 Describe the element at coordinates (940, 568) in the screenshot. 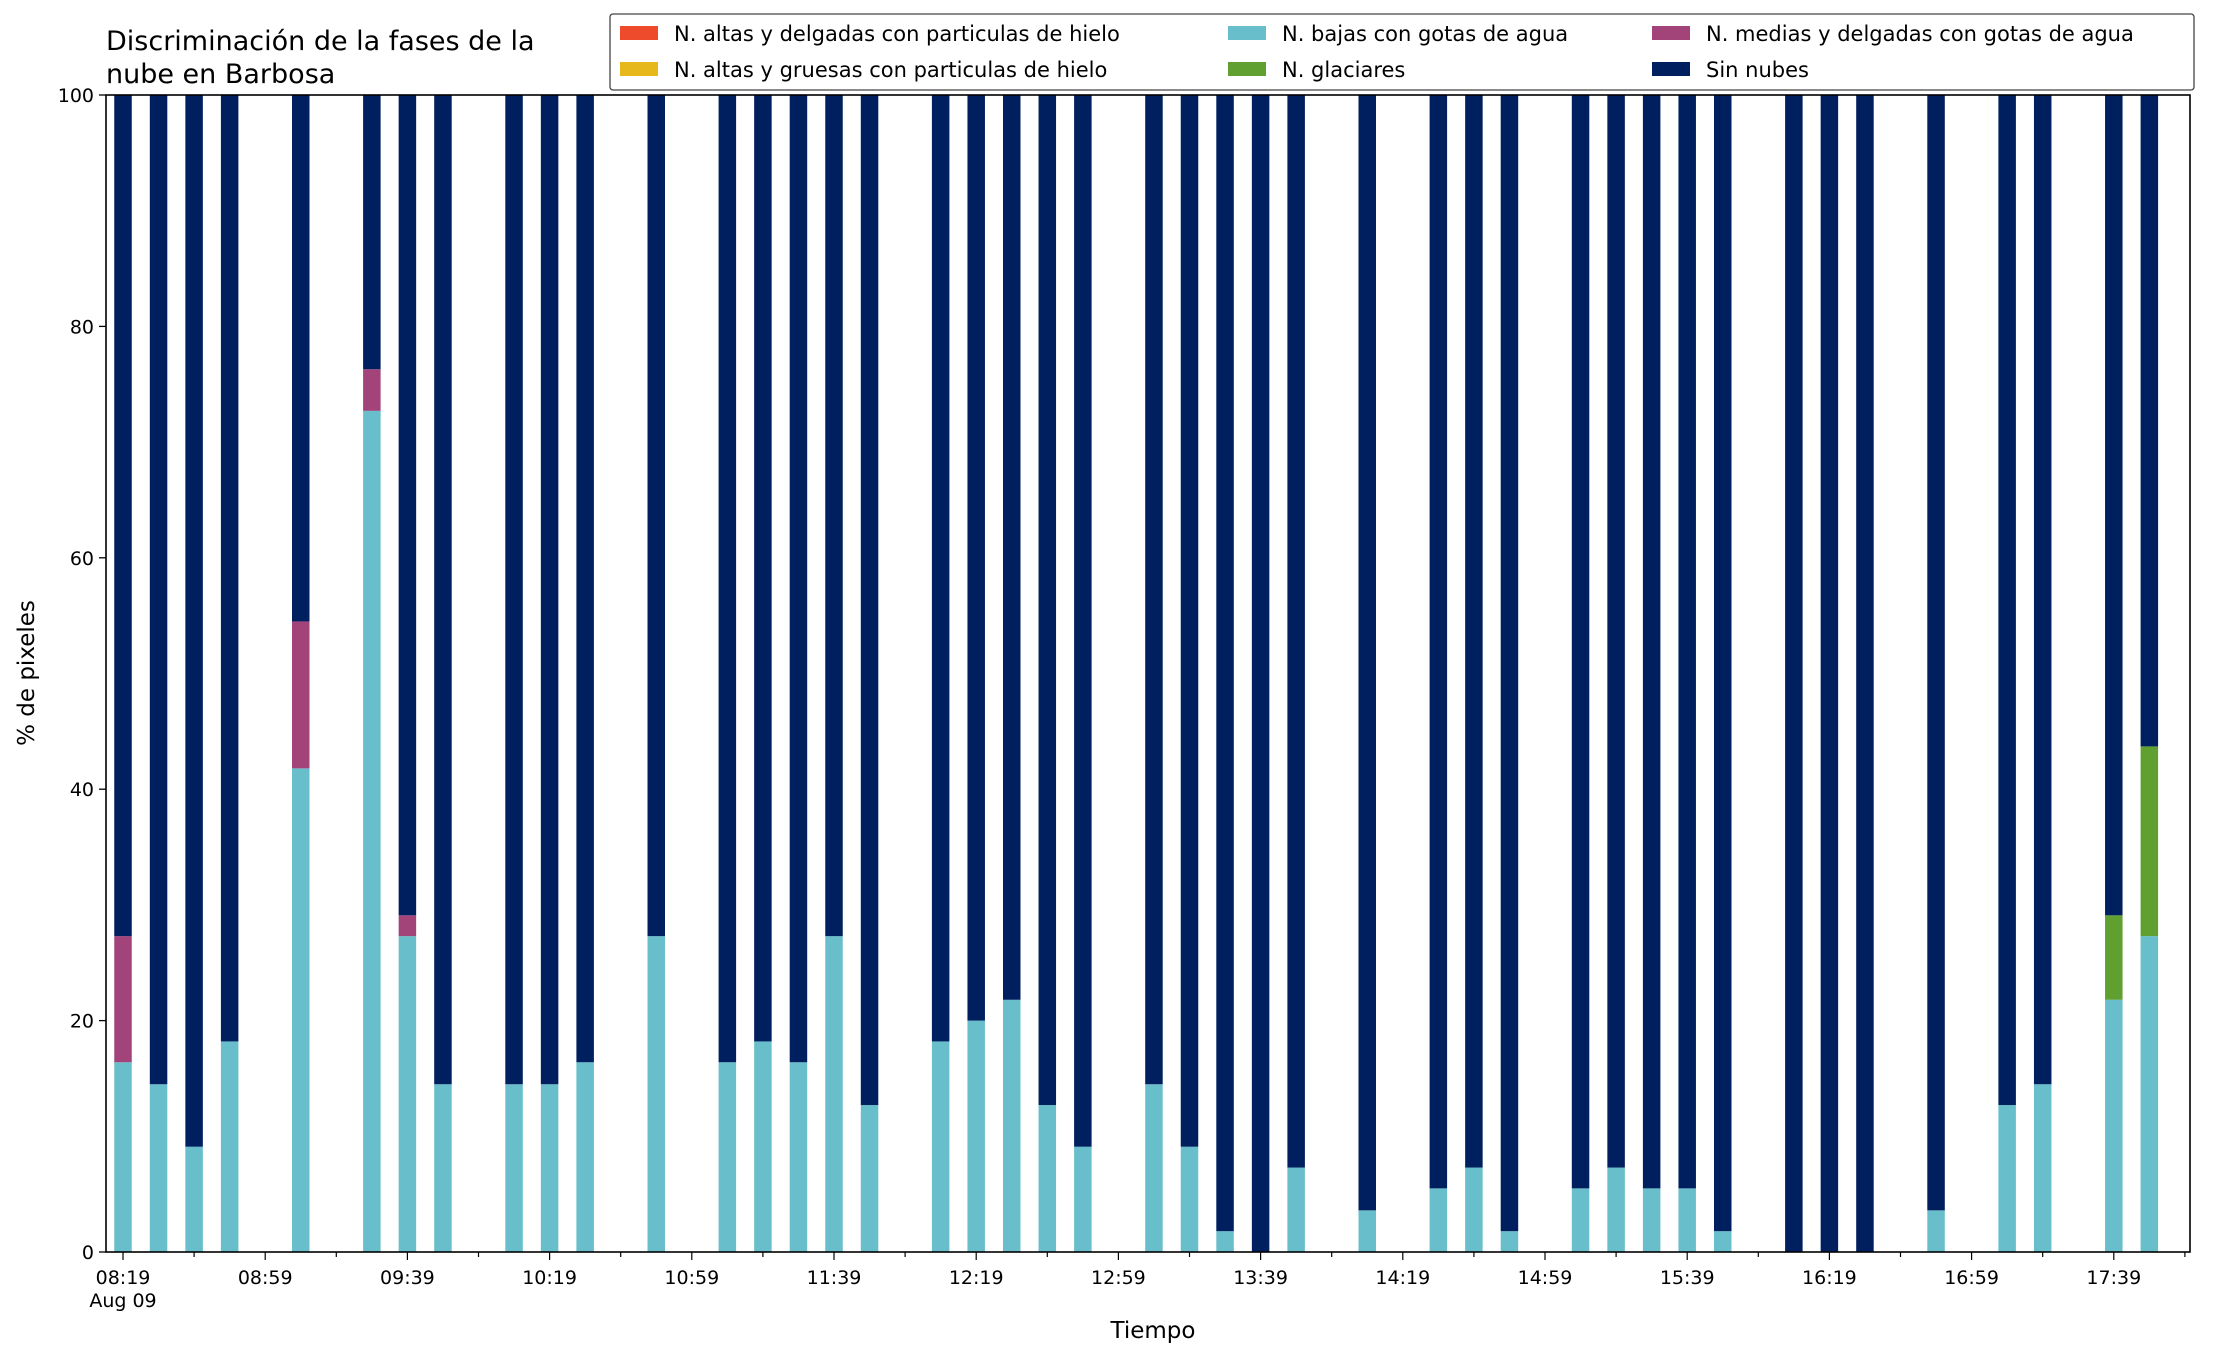

I see `bar-1209-sin_nubes` at that location.